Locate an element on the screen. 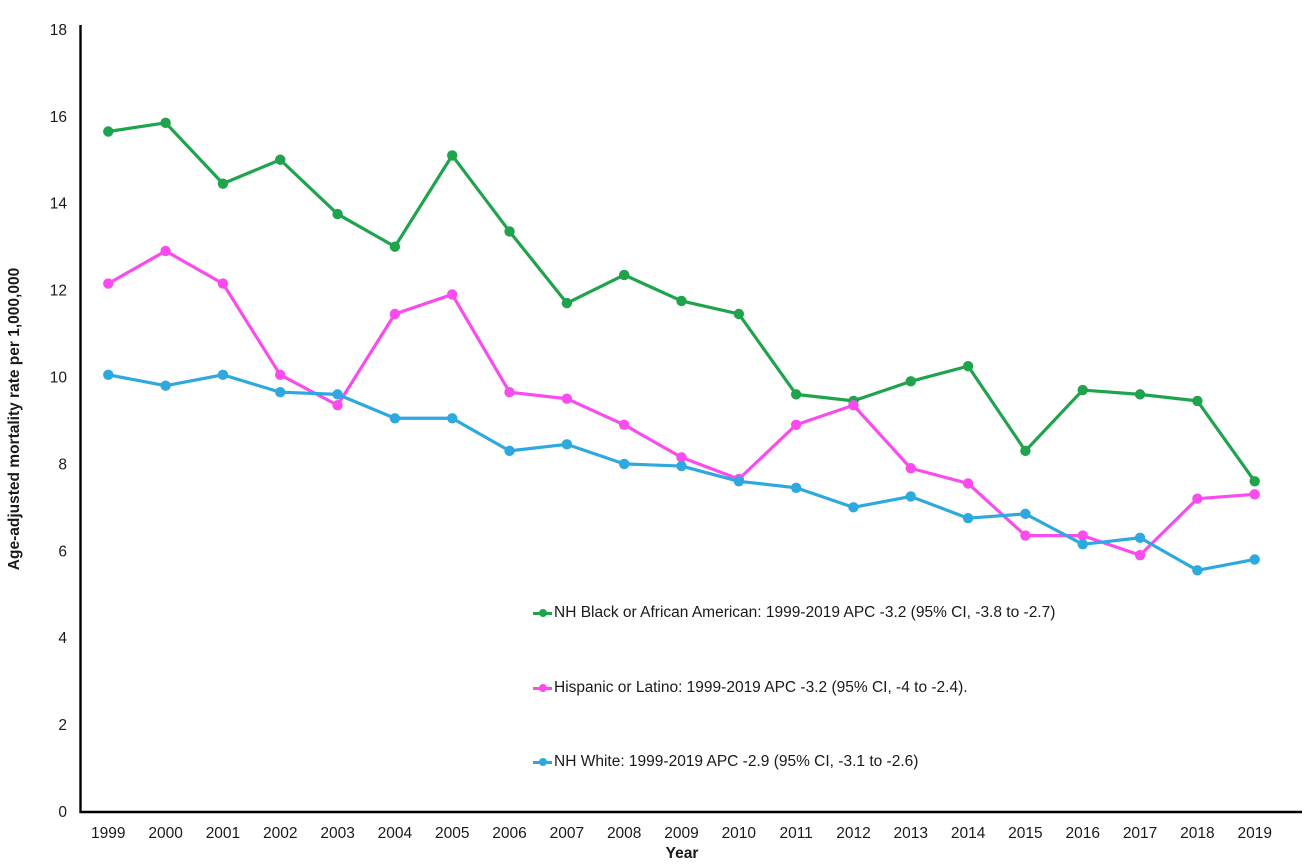 The width and height of the screenshot is (1305, 867). data-point-hispanic-or-latino-2007 is located at coordinates (567, 398).